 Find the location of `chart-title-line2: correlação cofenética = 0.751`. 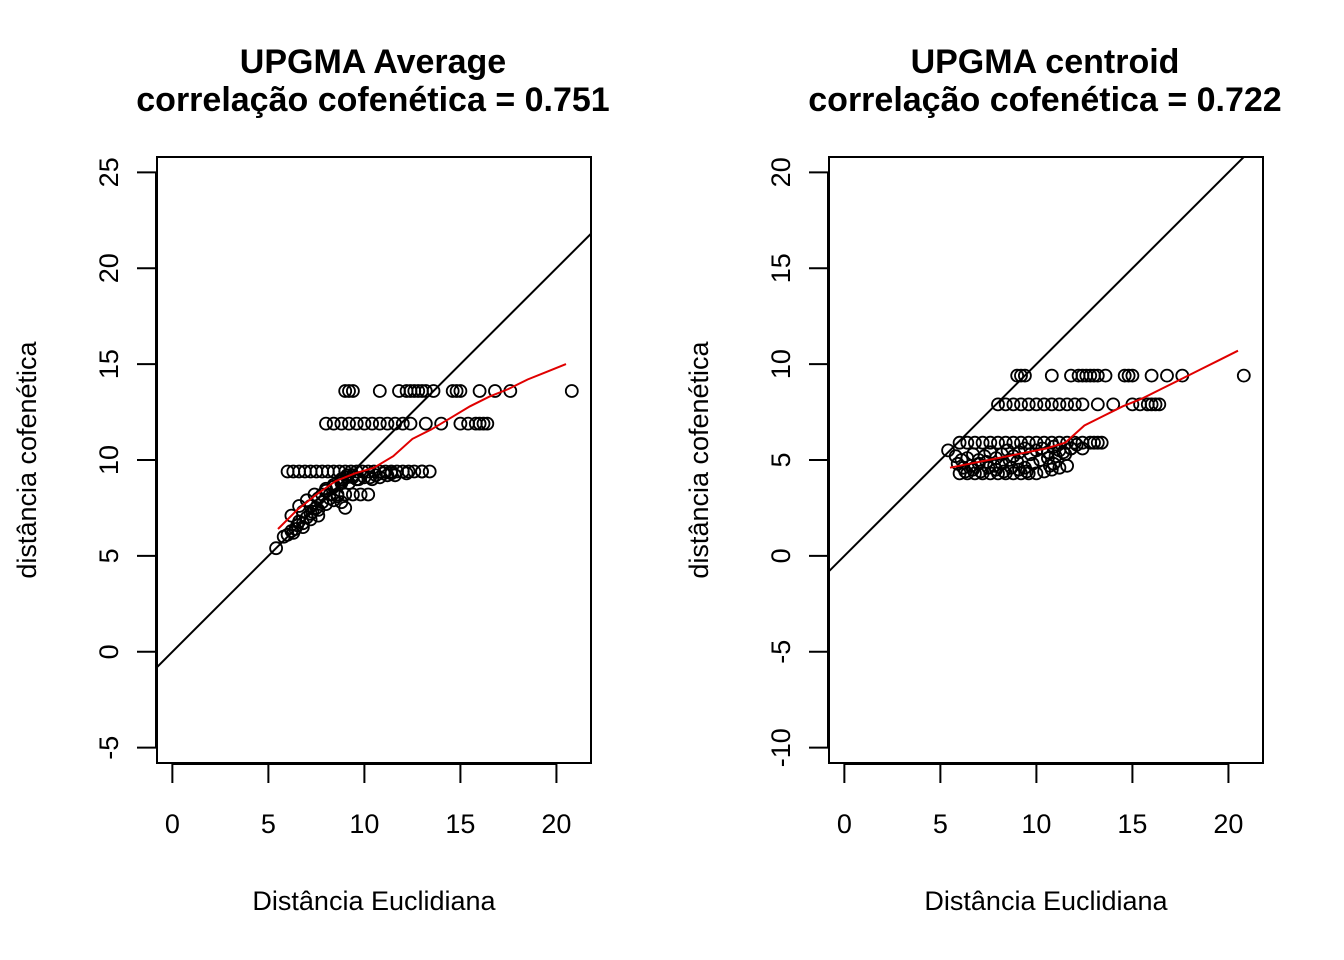

chart-title-line2: correlação cofenética = 0.751 is located at coordinates (372, 100).